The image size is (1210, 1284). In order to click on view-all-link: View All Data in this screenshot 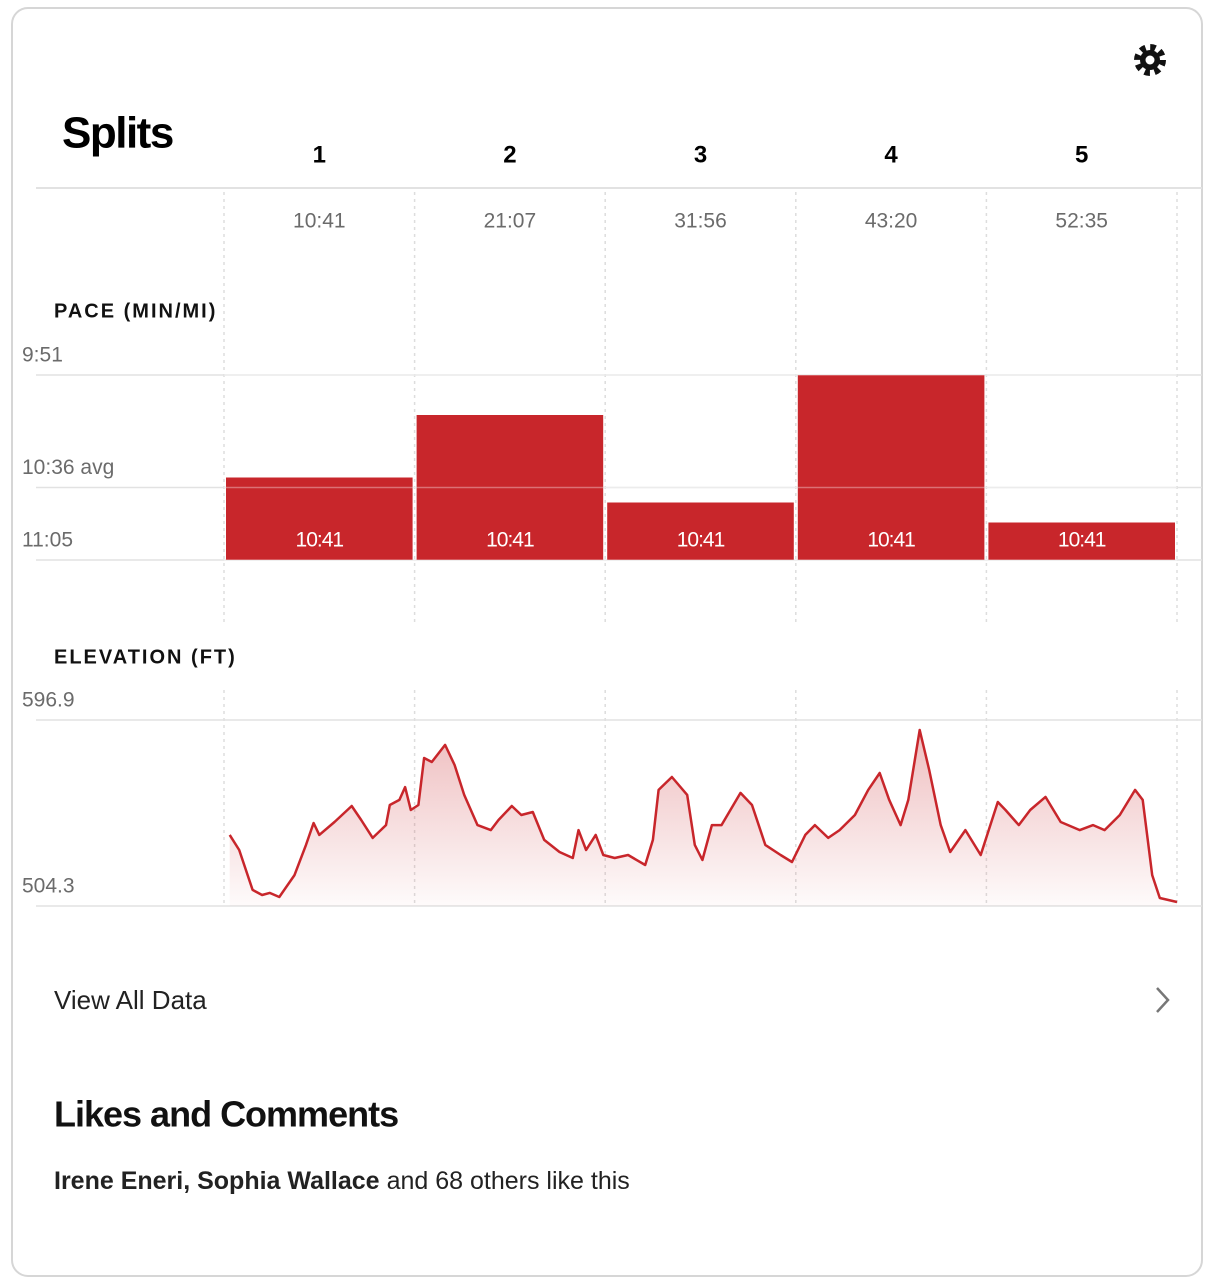, I will do `click(130, 1000)`.